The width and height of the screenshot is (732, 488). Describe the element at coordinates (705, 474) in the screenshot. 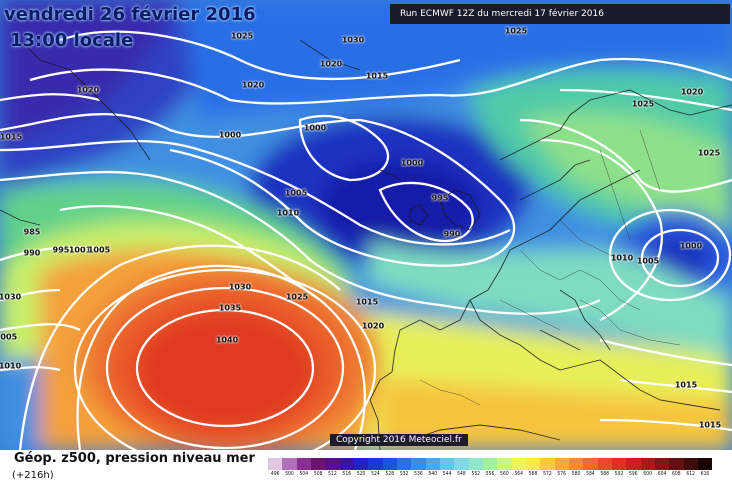

I see `scale-label: 616` at that location.